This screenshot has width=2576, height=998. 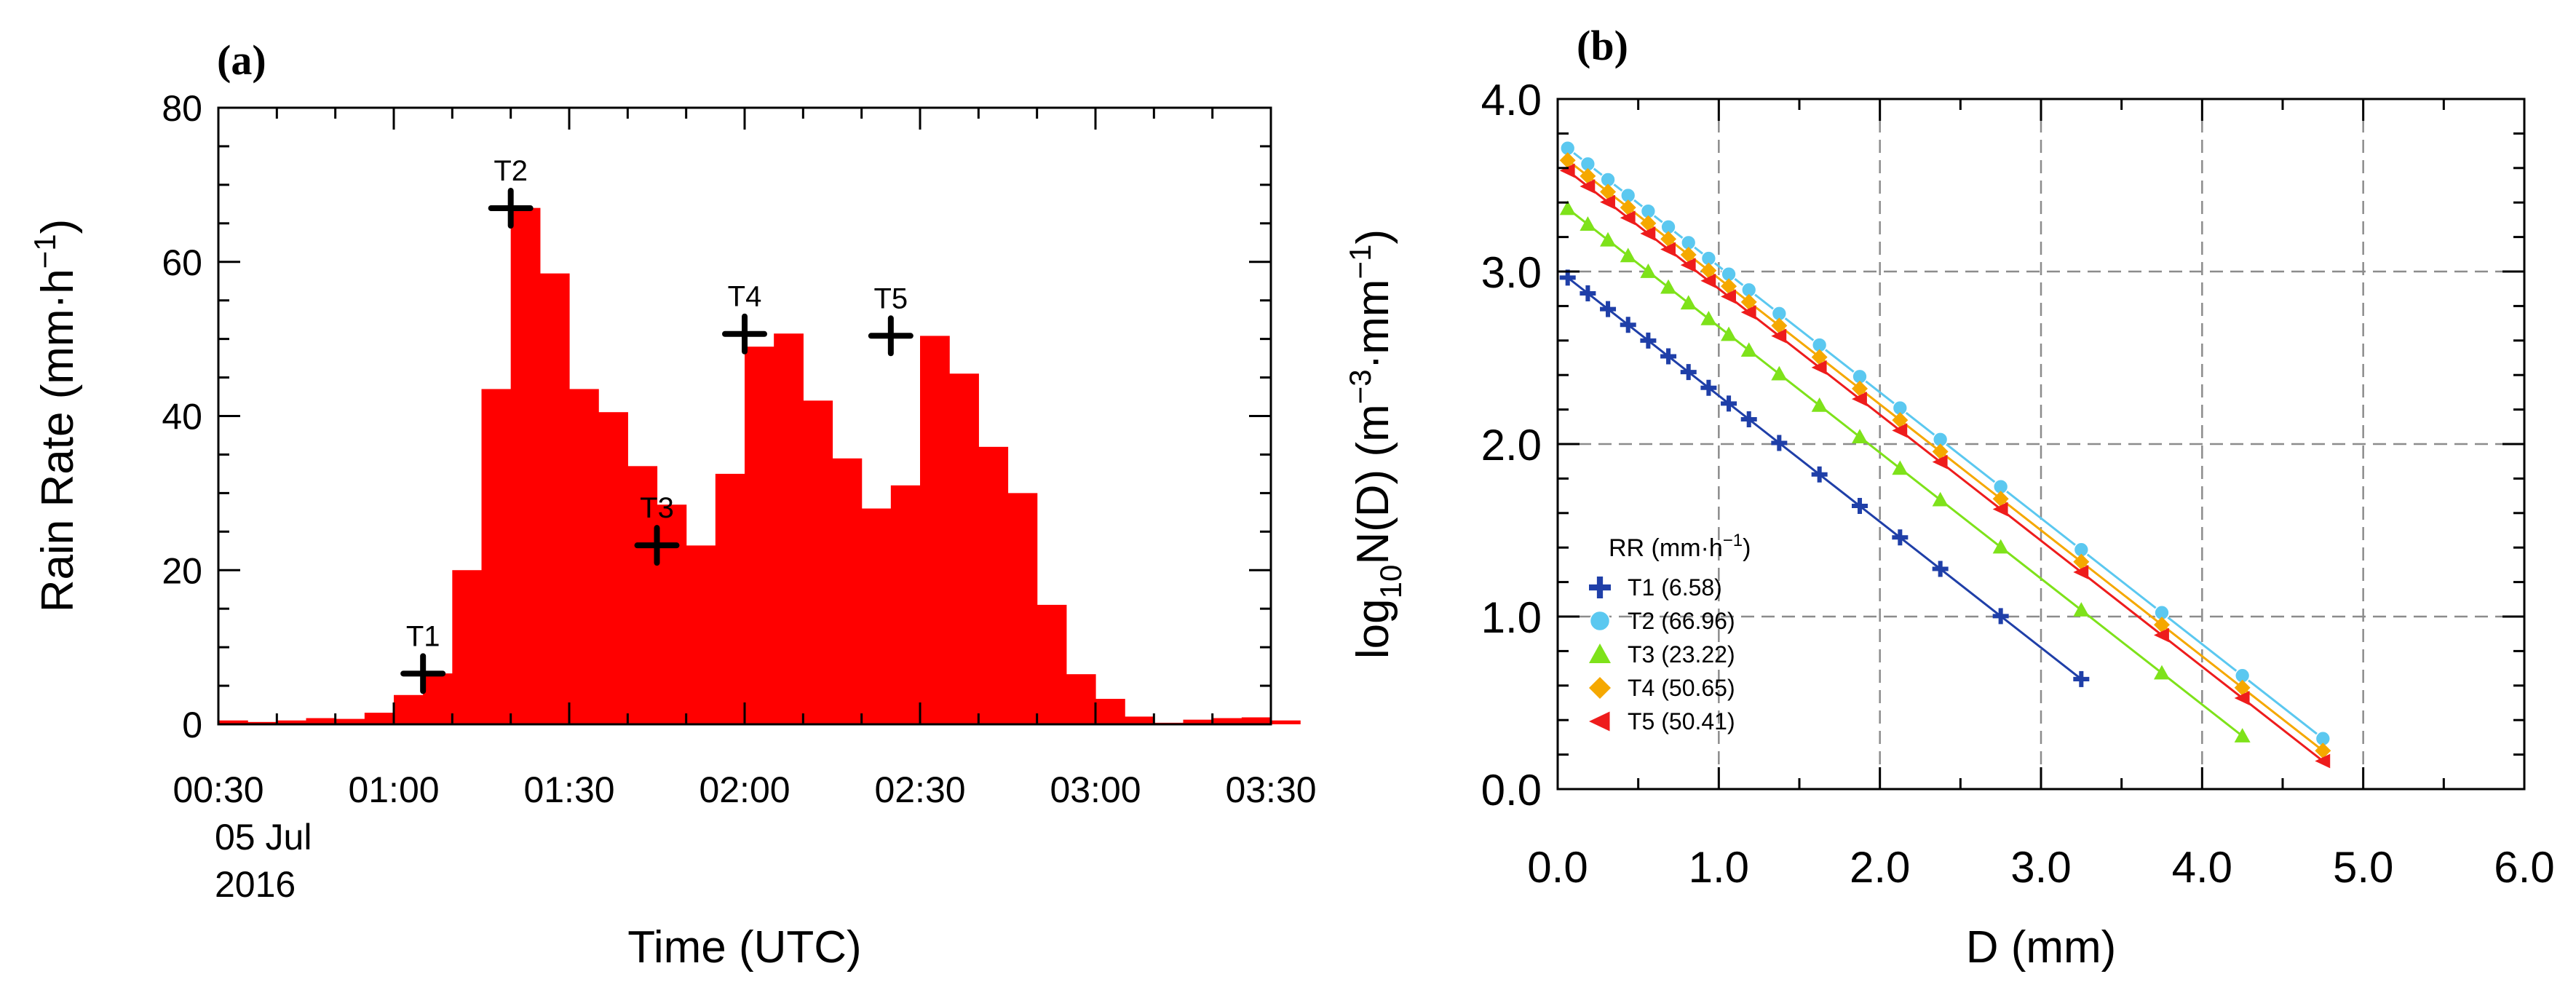 What do you see at coordinates (255, 885) in the screenshot?
I see `x-date-line-2: 2016` at bounding box center [255, 885].